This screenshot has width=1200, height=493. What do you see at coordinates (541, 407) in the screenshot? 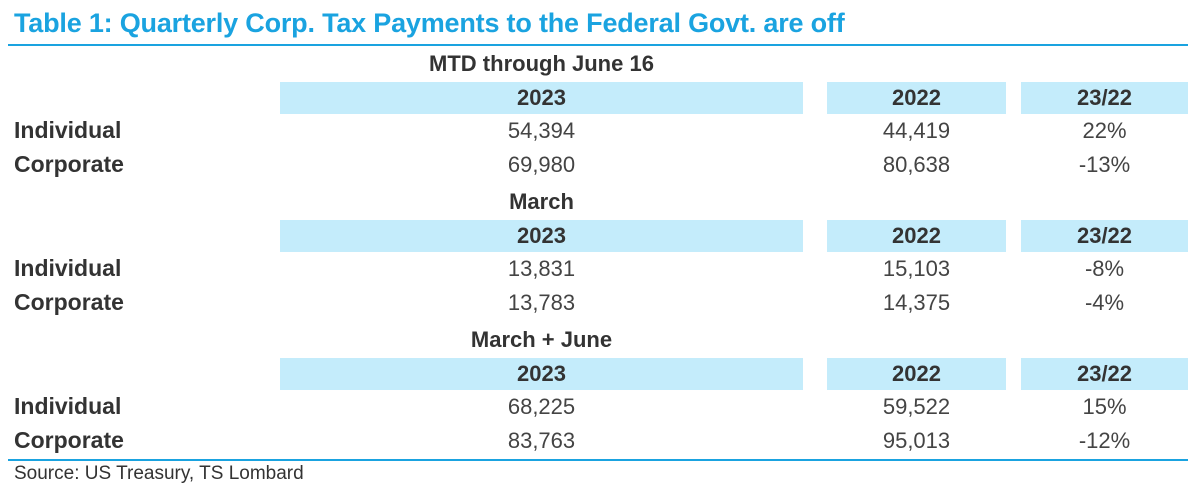
I see `cell-2023: 68,225` at bounding box center [541, 407].